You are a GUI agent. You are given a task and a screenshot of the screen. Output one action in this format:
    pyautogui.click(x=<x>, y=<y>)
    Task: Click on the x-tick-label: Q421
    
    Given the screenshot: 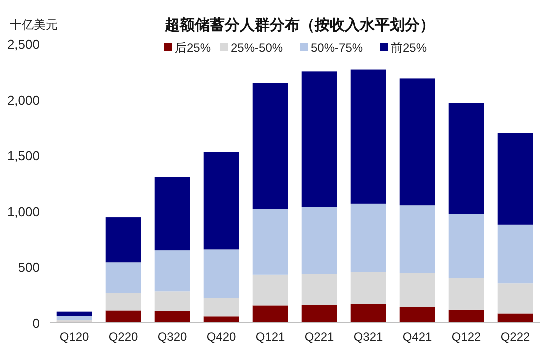 What is the action you would take?
    pyautogui.click(x=417, y=337)
    